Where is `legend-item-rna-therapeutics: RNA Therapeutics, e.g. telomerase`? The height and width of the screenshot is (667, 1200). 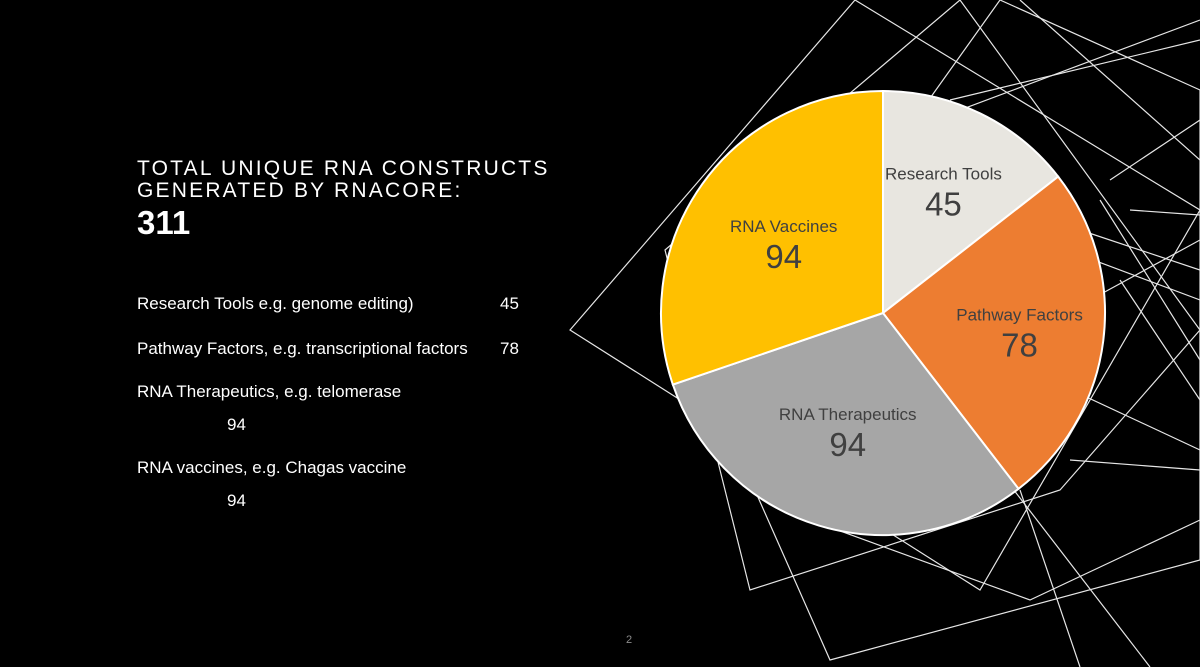 legend-item-rna-therapeutics: RNA Therapeutics, e.g. telomerase is located at coordinates (269, 391).